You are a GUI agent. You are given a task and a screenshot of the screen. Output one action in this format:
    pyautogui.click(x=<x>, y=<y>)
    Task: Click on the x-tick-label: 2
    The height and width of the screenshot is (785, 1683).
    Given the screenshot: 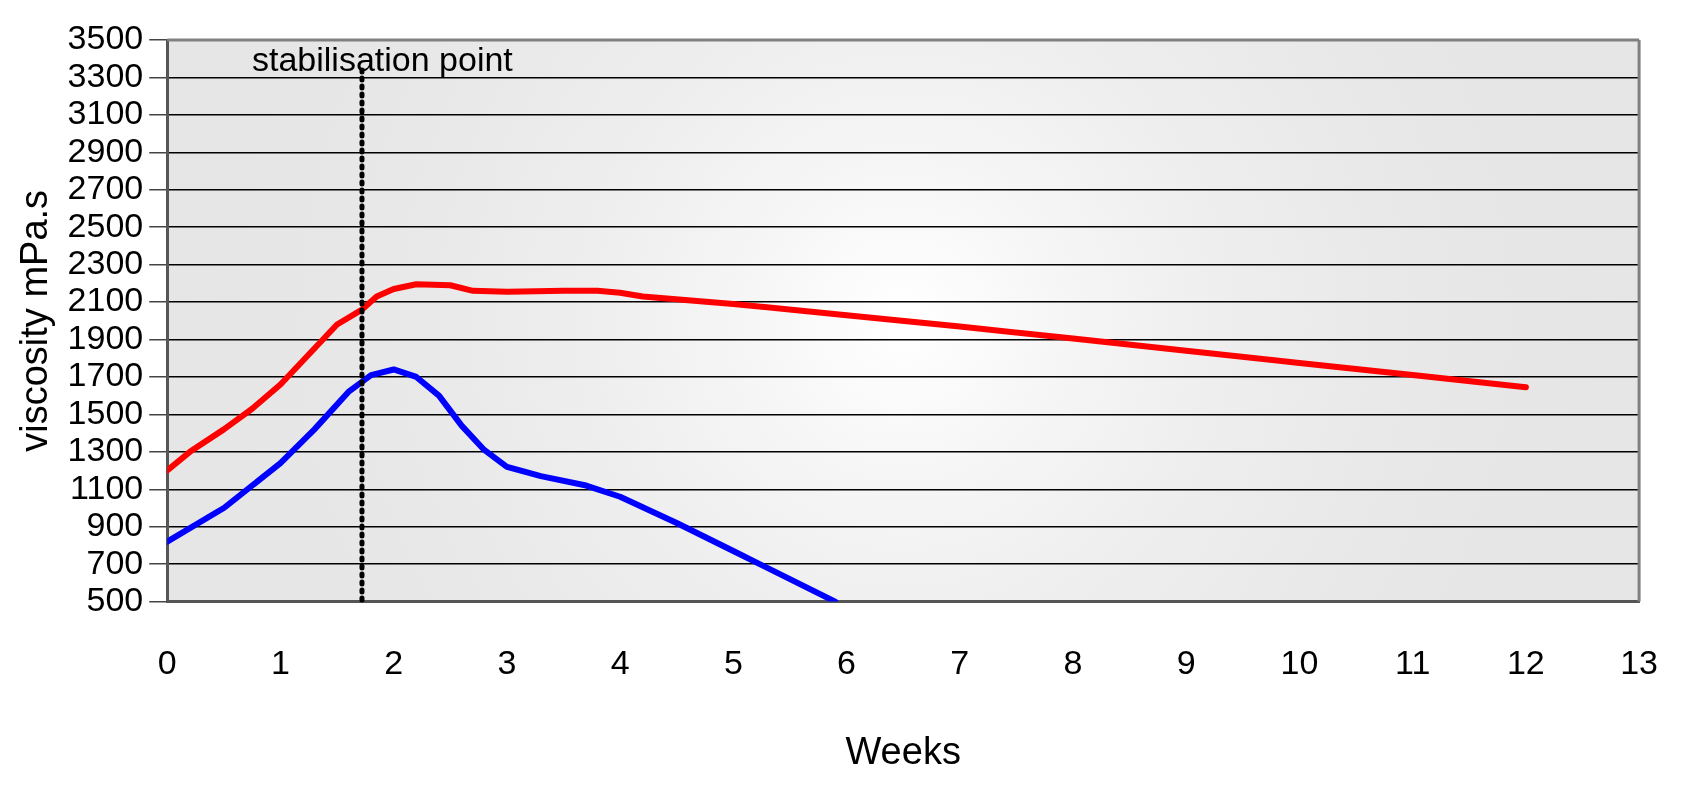 What is the action you would take?
    pyautogui.click(x=394, y=662)
    